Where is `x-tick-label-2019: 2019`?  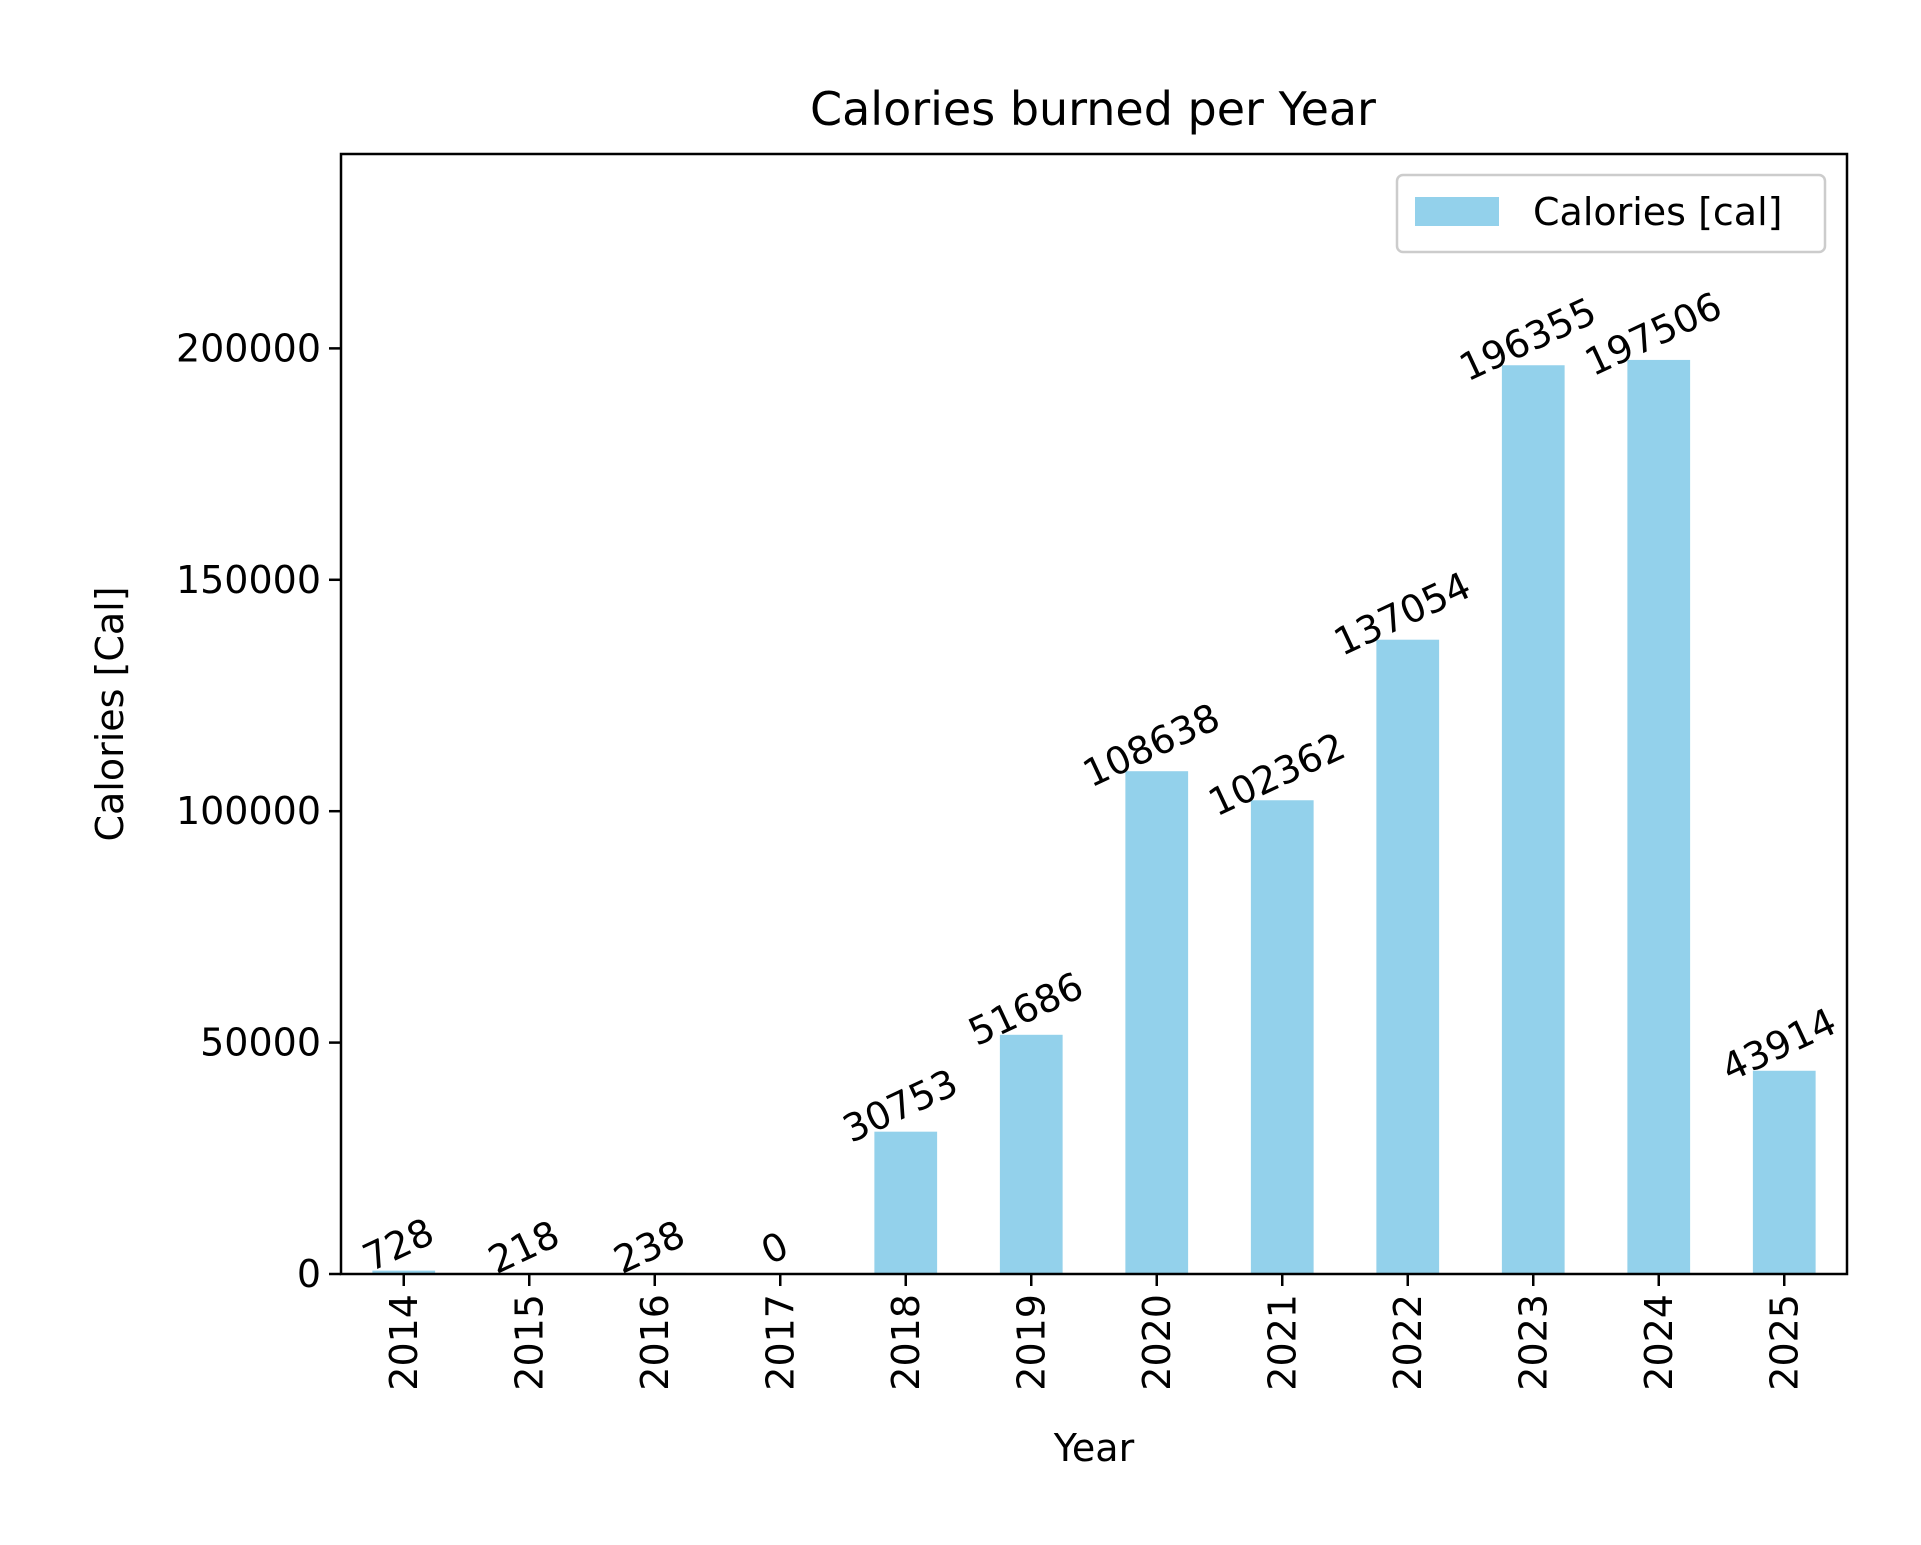 x-tick-label-2019: 2019 is located at coordinates (1031, 1342).